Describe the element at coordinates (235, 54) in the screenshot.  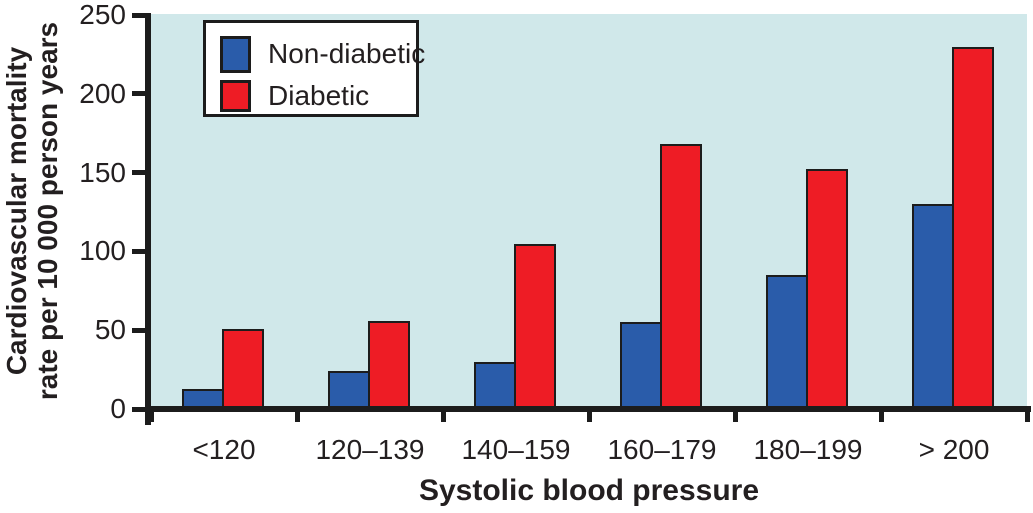
I see `legend-swatch-non-diabetic` at that location.